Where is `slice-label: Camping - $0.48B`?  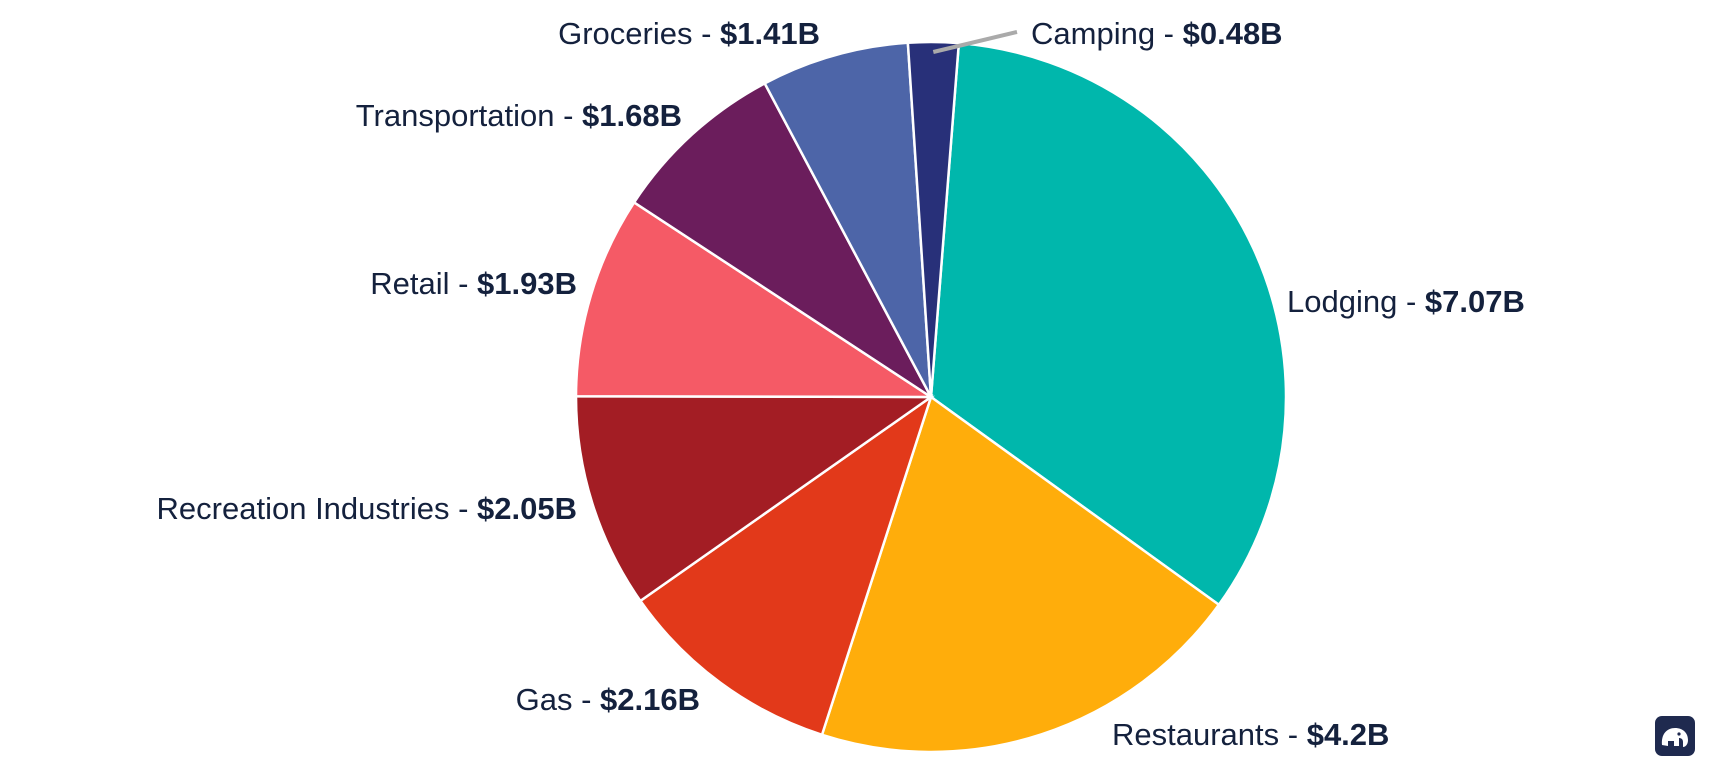
slice-label: Camping - $0.48B is located at coordinates (1157, 33).